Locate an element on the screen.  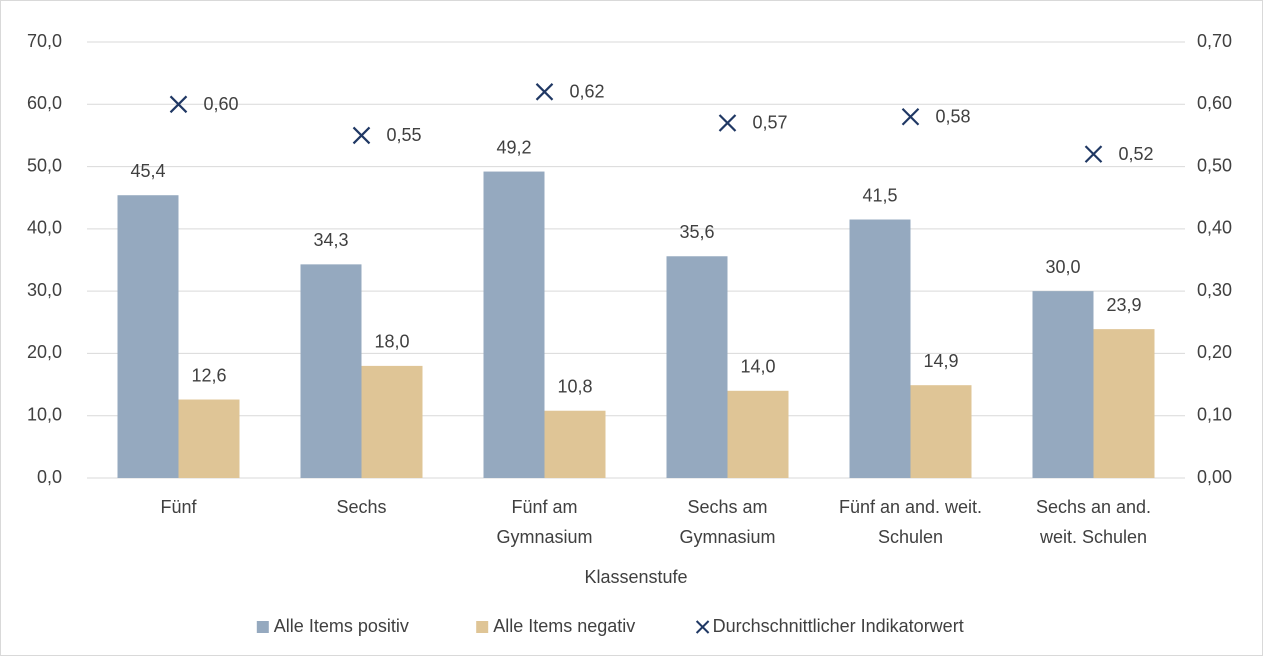
x-axis-title: Klassenstufe is located at coordinates (635, 577).